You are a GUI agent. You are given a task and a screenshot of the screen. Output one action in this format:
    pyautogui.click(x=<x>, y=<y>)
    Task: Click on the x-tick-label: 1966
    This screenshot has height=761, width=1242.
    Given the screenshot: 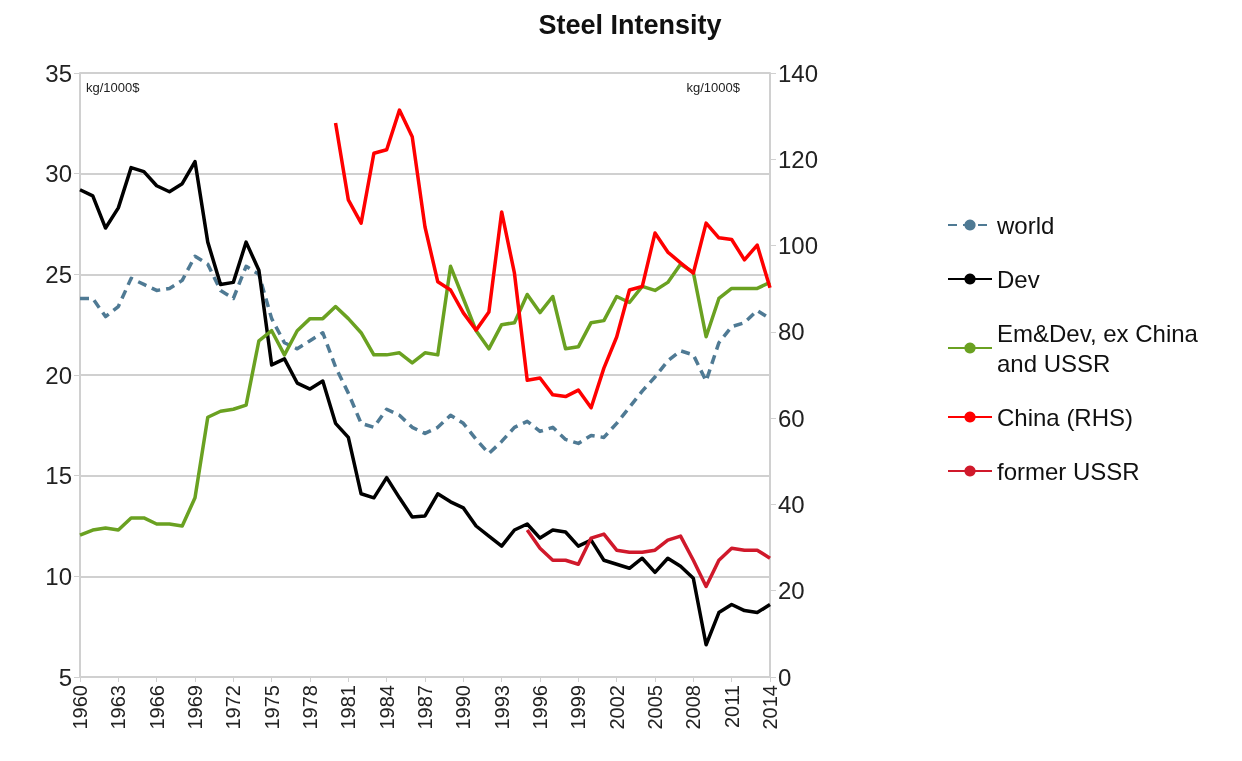 What is the action you would take?
    pyautogui.click(x=156, y=707)
    